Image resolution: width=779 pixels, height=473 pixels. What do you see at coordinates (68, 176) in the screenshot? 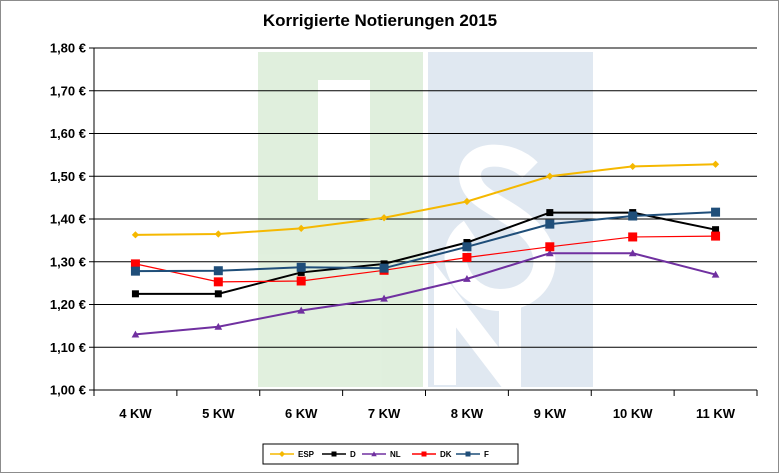
I see `y-tick-label: 1,50 €` at bounding box center [68, 176].